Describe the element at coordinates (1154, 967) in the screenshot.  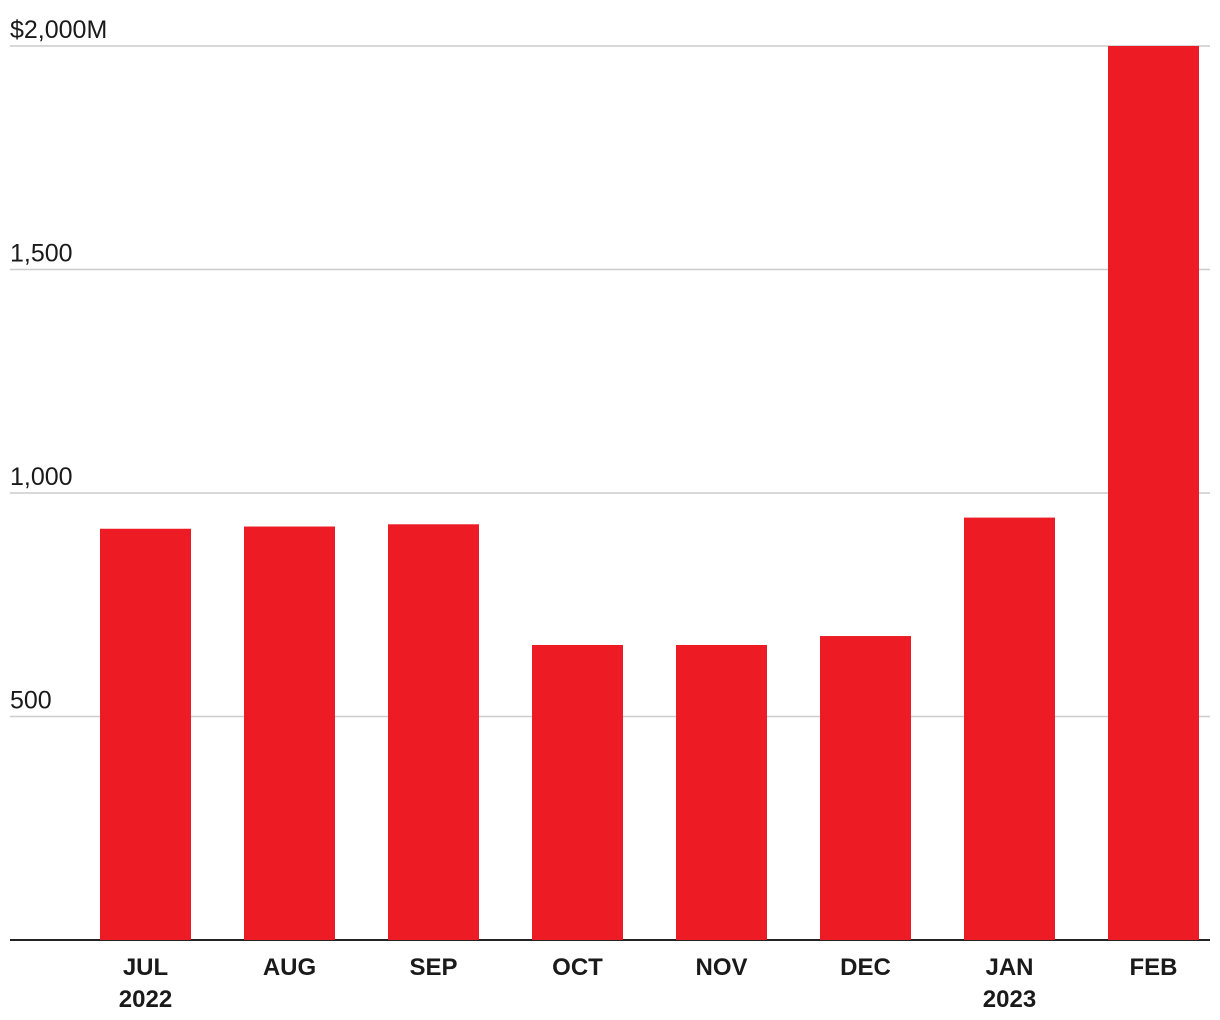
I see `x-tick-label: FEB` at that location.